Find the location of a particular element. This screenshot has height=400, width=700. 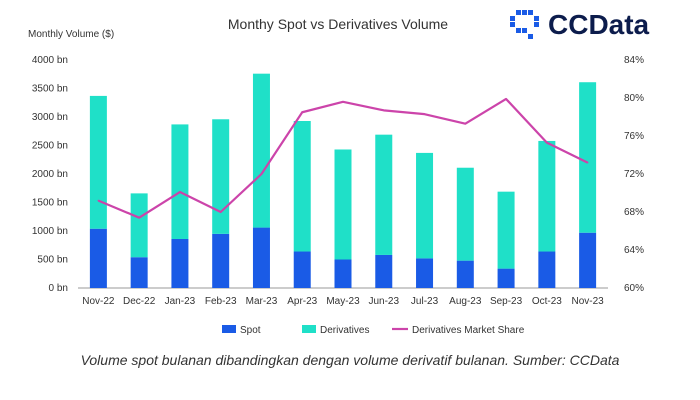

legend-label: Derivatives is located at coordinates (344, 330).